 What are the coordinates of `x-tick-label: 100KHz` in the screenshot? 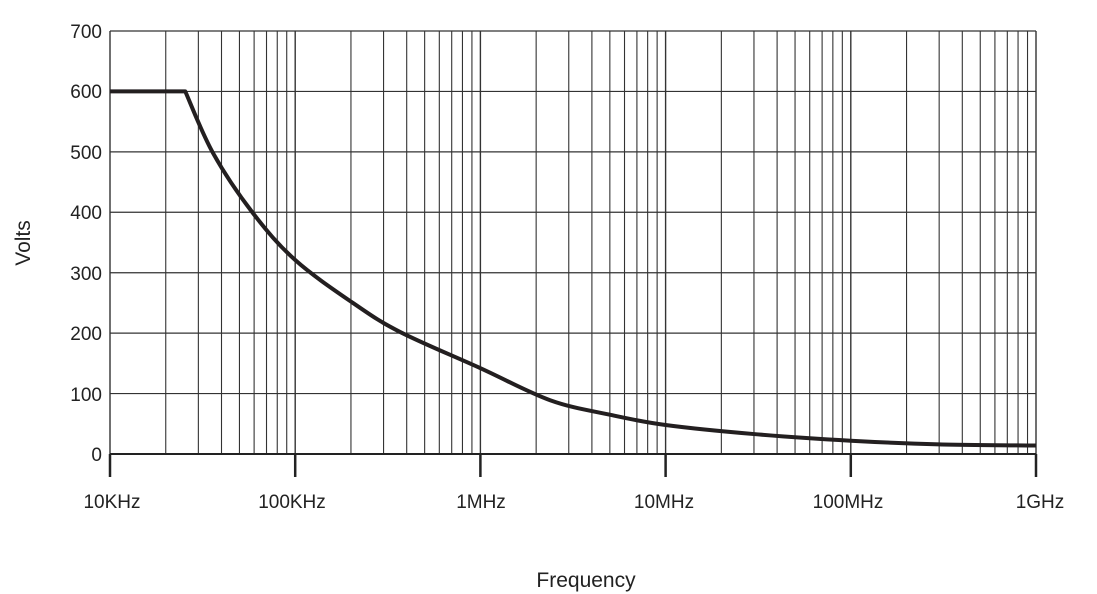 It's located at (292, 502).